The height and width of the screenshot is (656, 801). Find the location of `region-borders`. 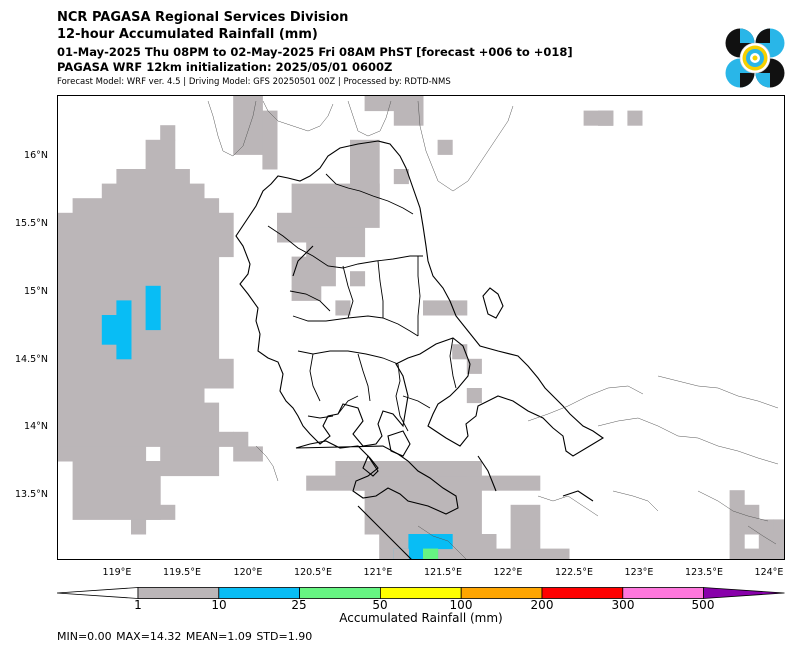

region-borders is located at coordinates (362, 302).